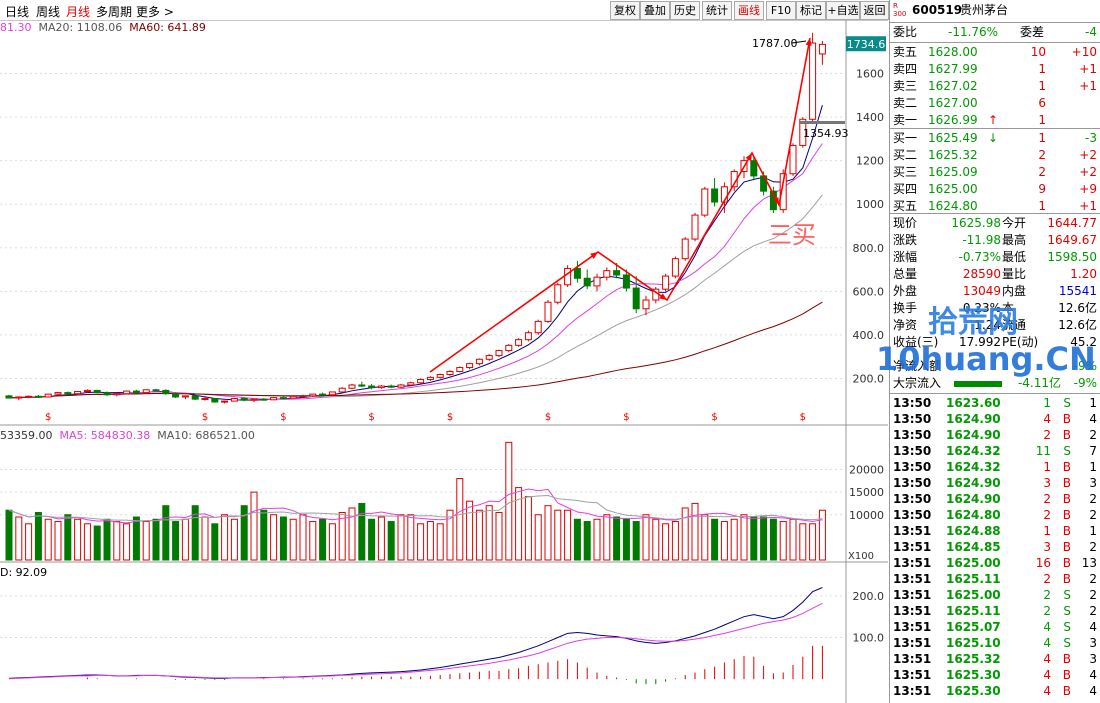 The width and height of the screenshot is (1100, 703). I want to click on bid-volume: 1, so click(1042, 138).